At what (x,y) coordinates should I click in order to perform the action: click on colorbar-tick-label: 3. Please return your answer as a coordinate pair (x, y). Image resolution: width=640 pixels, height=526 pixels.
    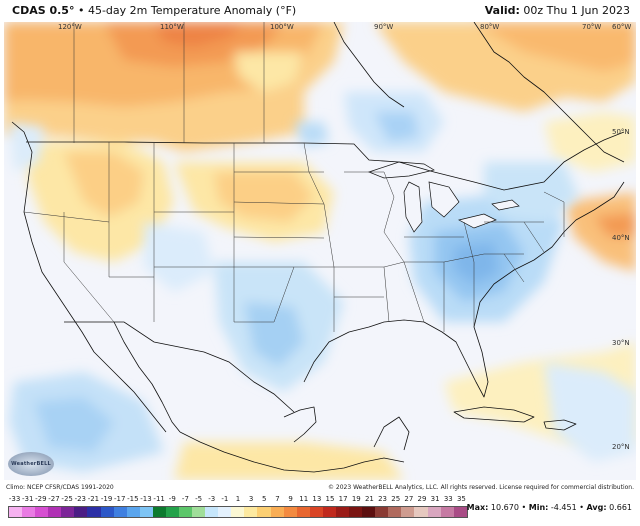
    Looking at the image, I should click on (251, 499).